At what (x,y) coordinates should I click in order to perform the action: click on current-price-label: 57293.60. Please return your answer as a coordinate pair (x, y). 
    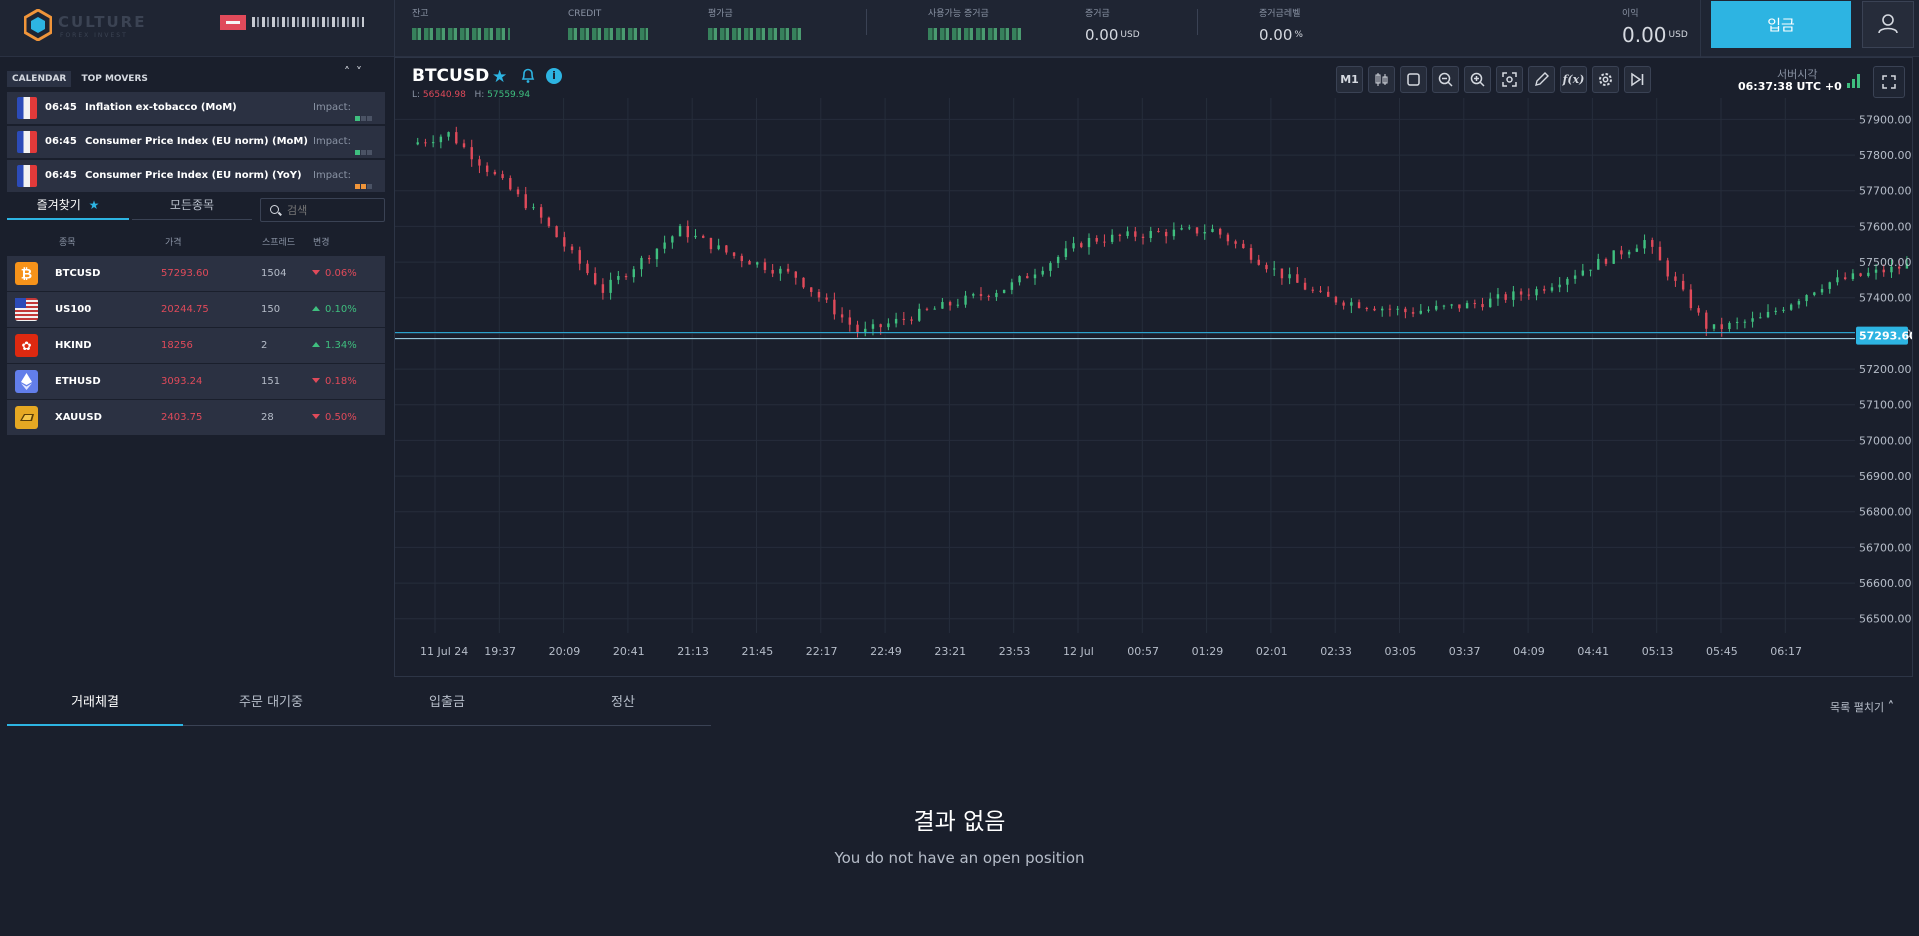
    Looking at the image, I should click on (1885, 336).